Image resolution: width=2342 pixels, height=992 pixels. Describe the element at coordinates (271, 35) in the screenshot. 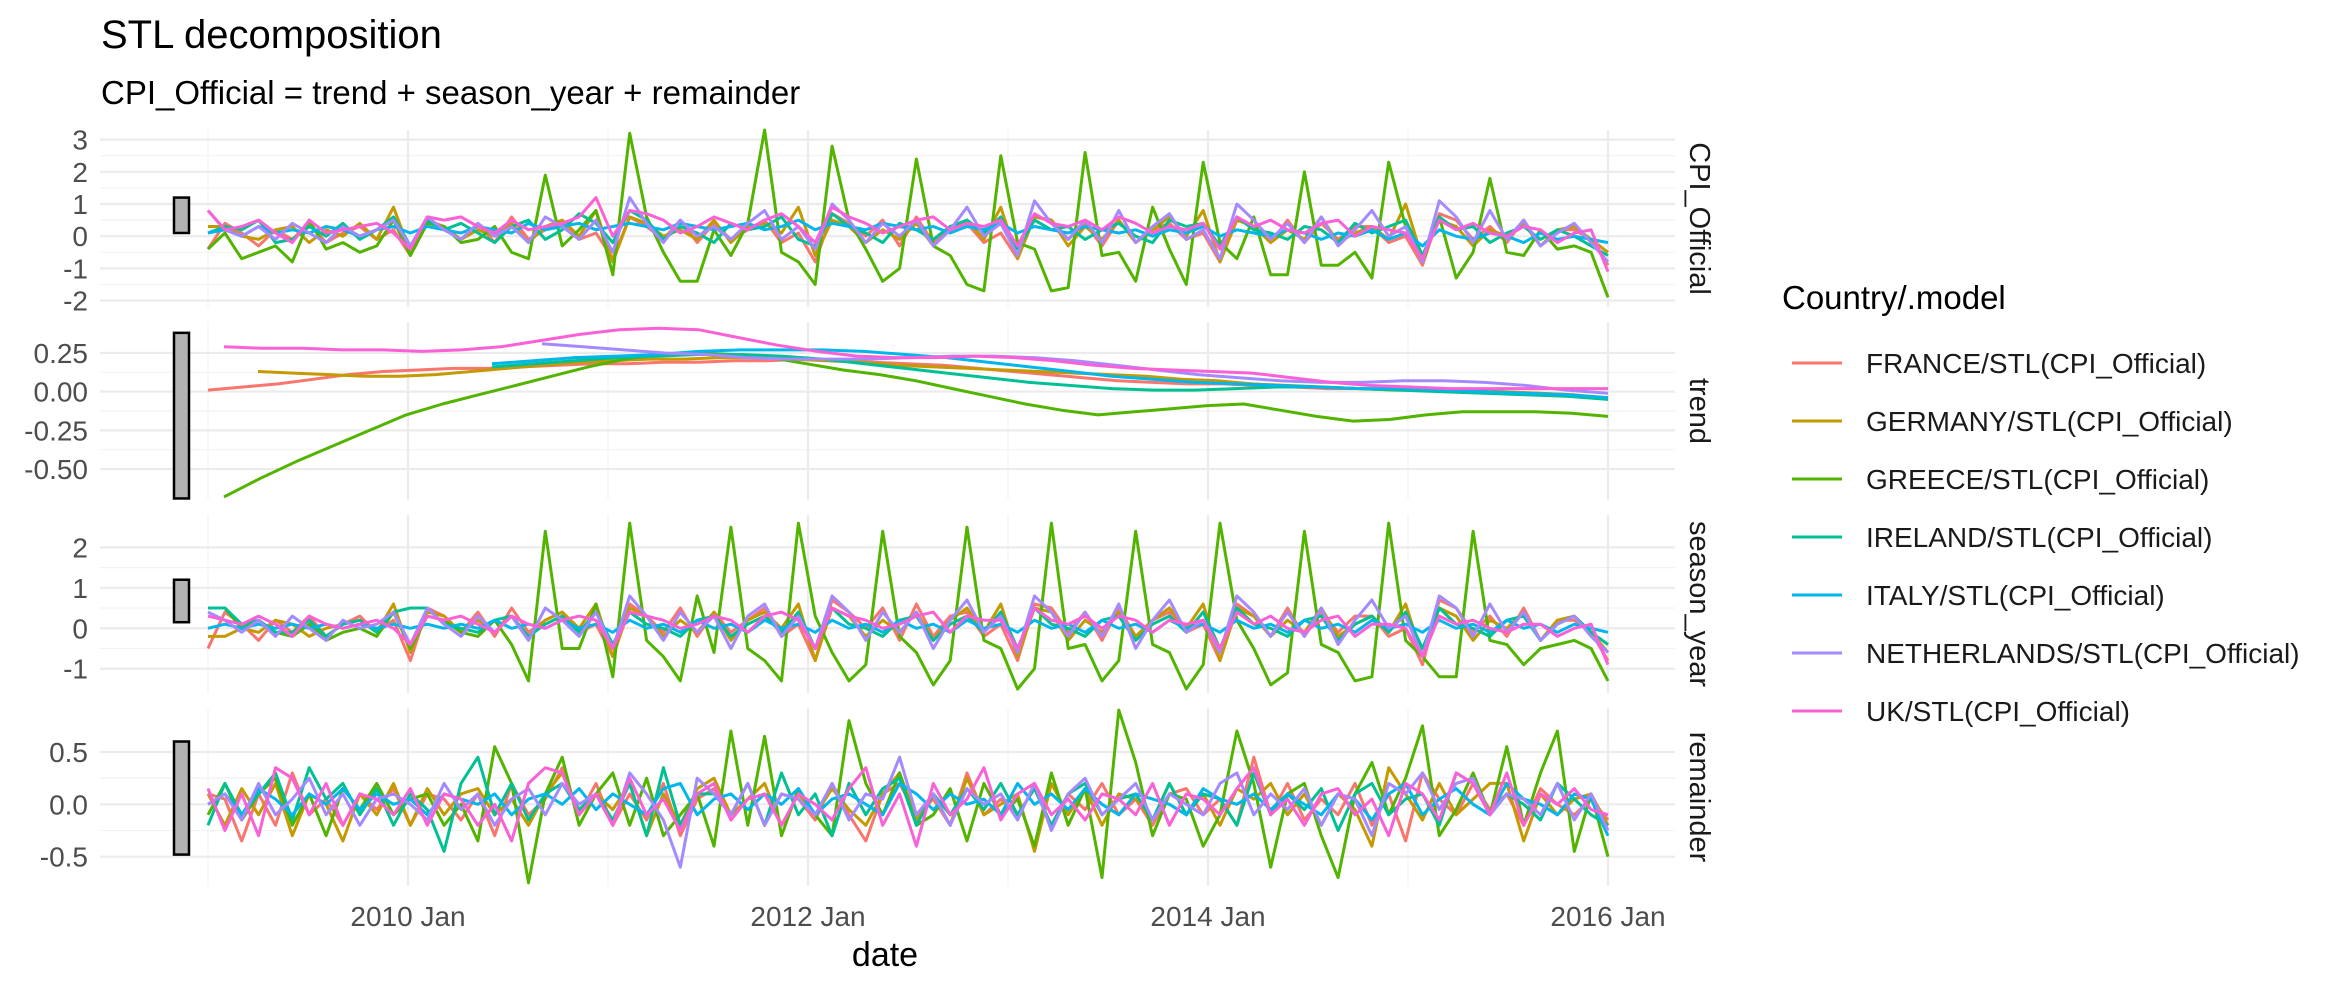

I see `chart-title: STL decomposition` at that location.